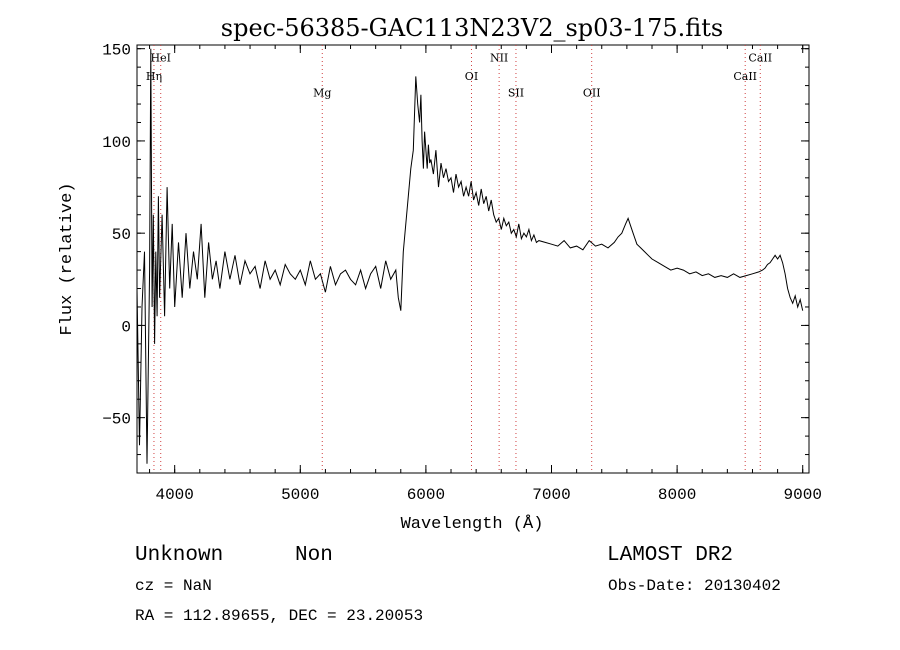  Describe the element at coordinates (173, 586) in the screenshot. I see `cz-value: cz = NaN` at that location.